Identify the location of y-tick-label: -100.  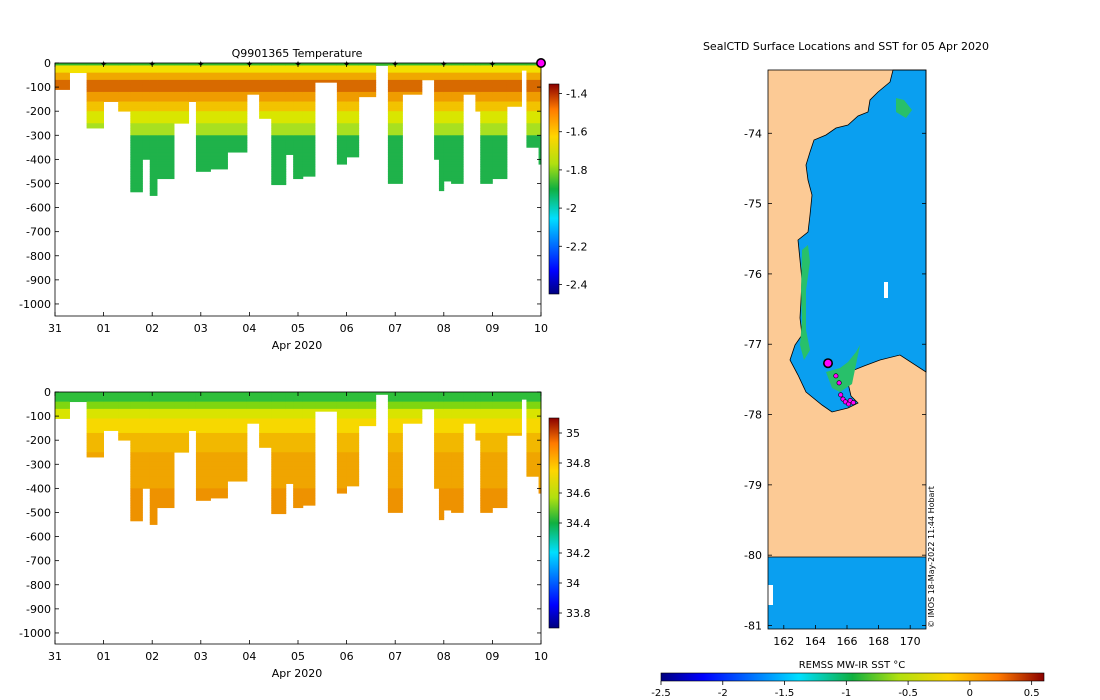
(38, 87).